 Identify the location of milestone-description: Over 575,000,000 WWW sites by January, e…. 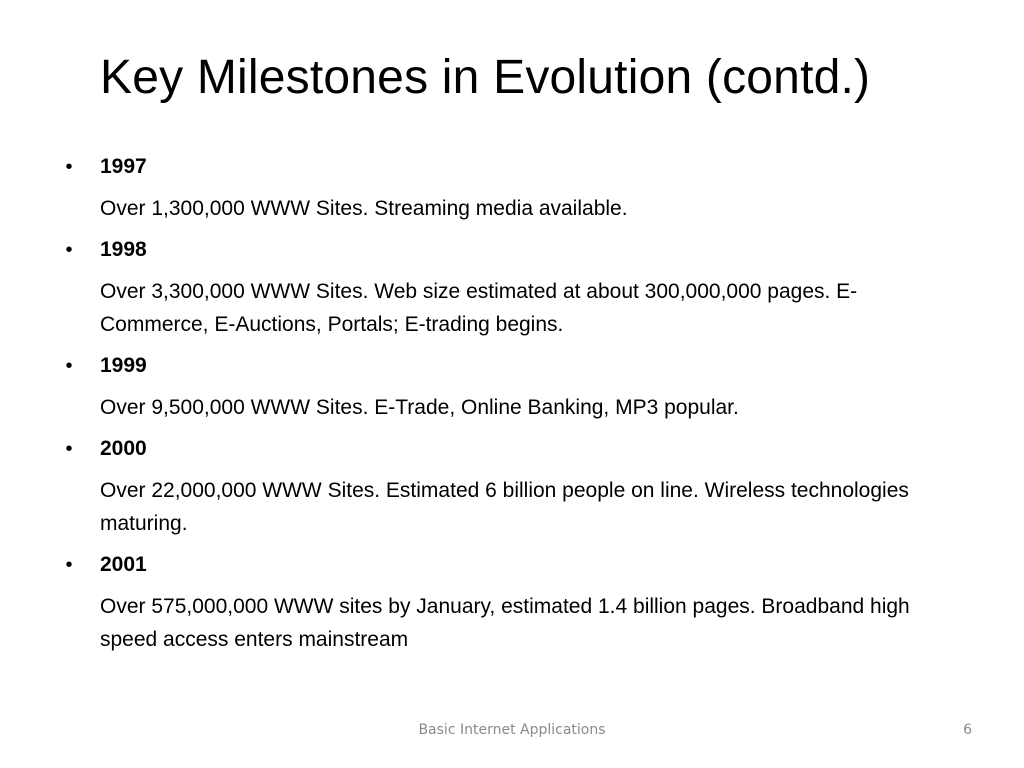
(505, 623).